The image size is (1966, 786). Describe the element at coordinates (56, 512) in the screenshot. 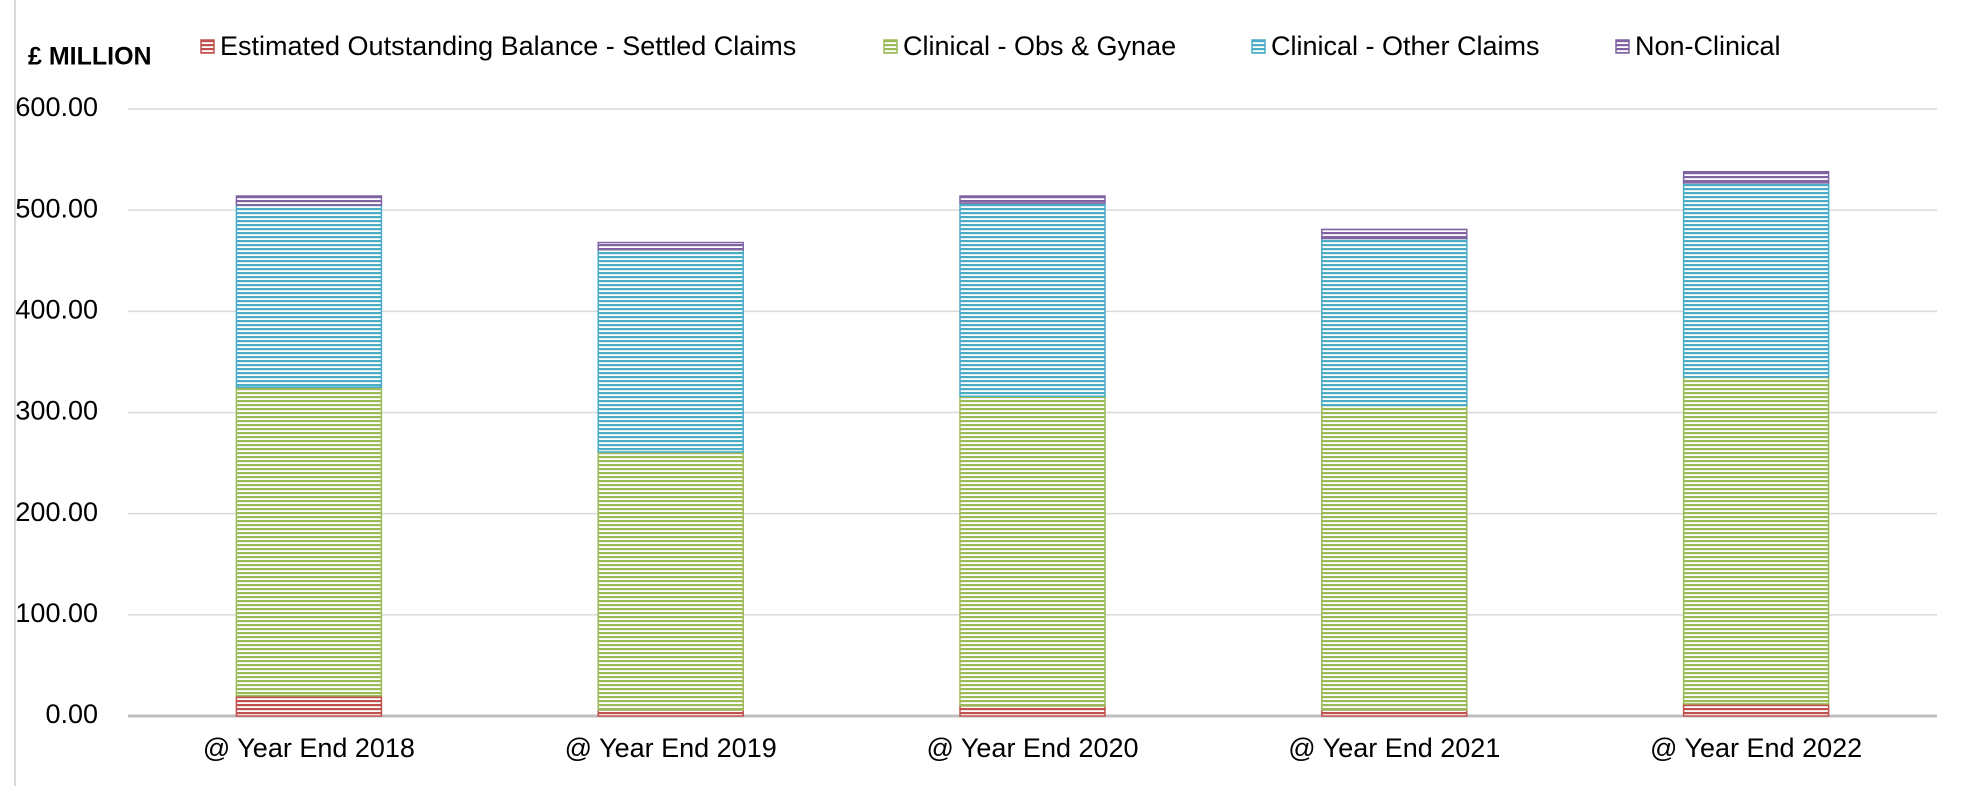

I see `y-tick-label: 200.00` at that location.